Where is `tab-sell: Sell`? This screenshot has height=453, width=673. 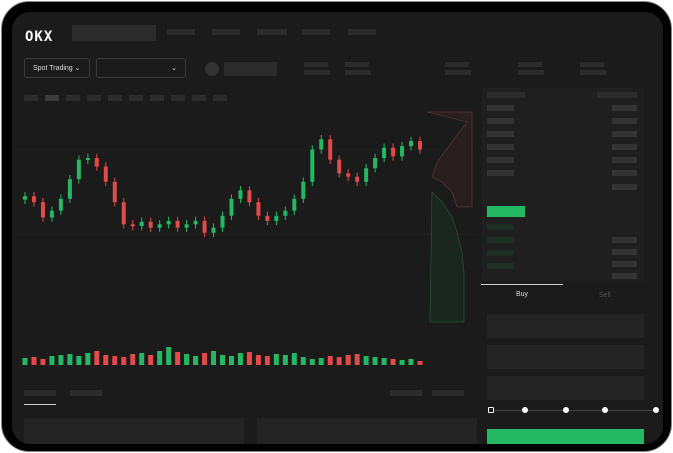
tab-sell: Sell is located at coordinates (605, 295).